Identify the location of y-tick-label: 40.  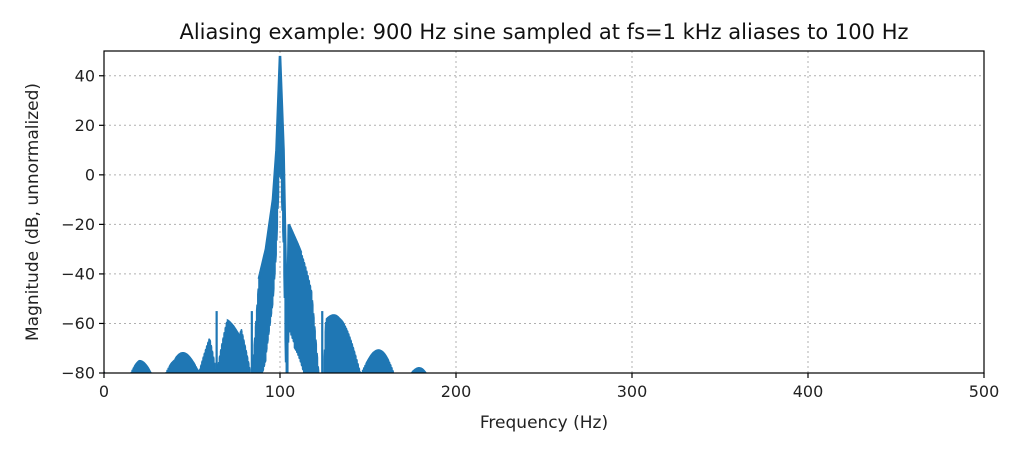
(85, 75).